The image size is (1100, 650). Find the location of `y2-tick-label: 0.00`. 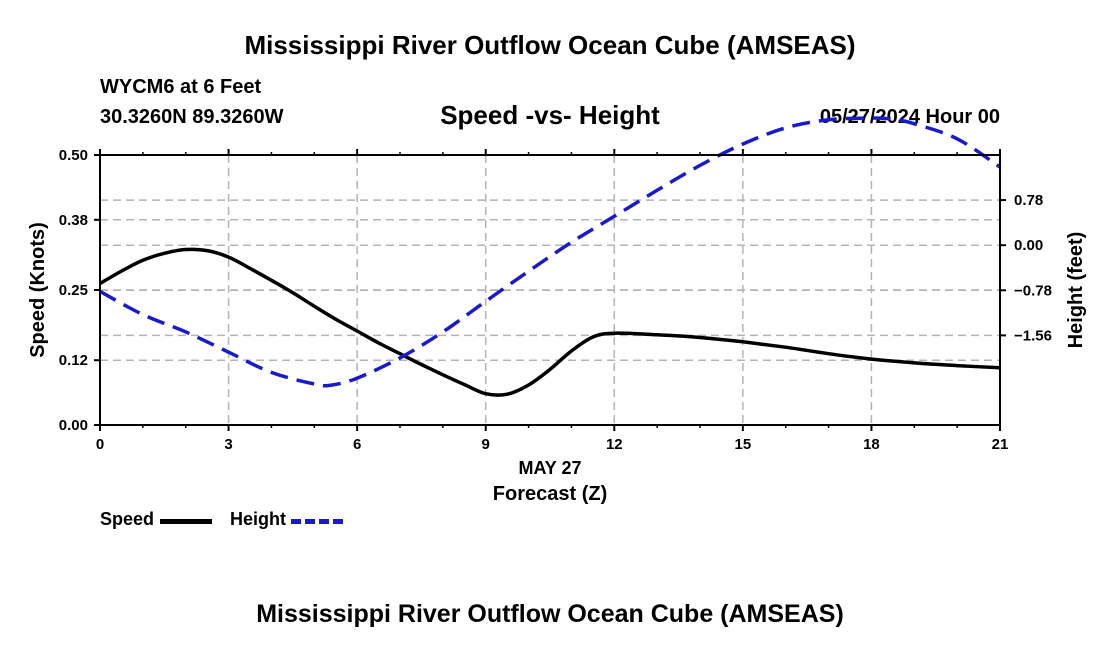

y2-tick-label: 0.00 is located at coordinates (1028, 245).